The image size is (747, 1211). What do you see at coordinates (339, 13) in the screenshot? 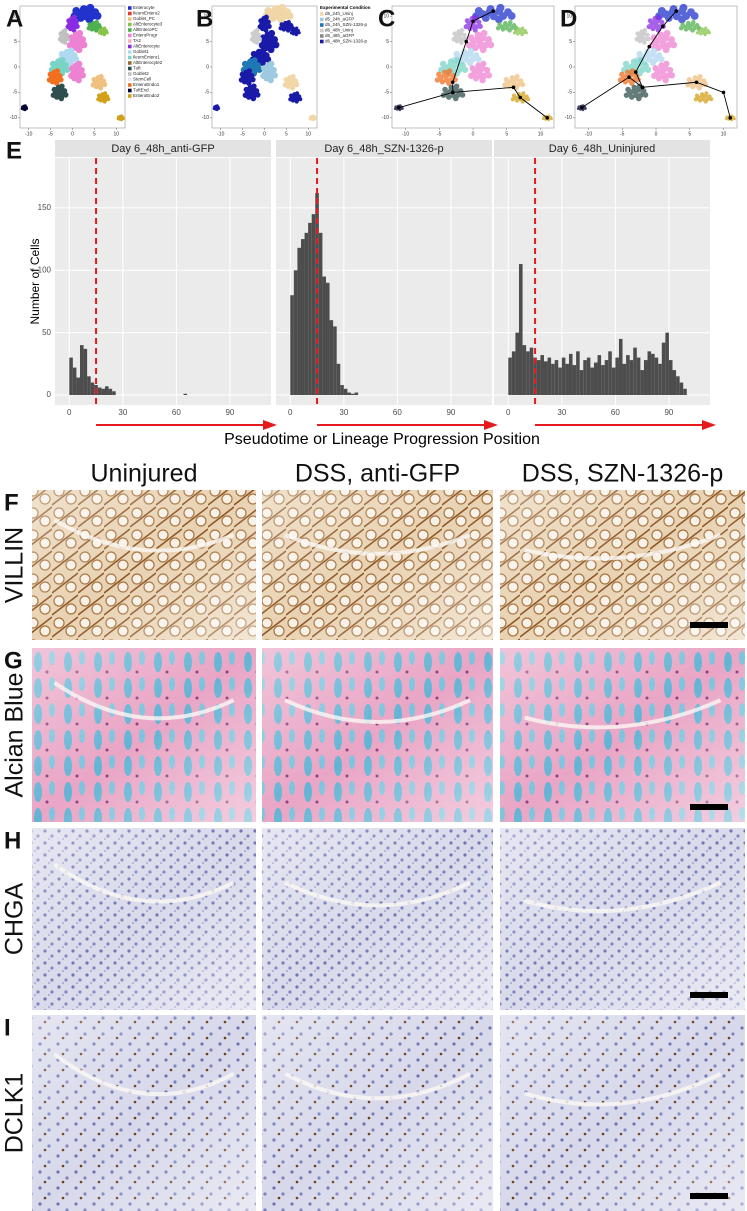
I see `legend-label: d5_24h_Uninj` at bounding box center [339, 13].